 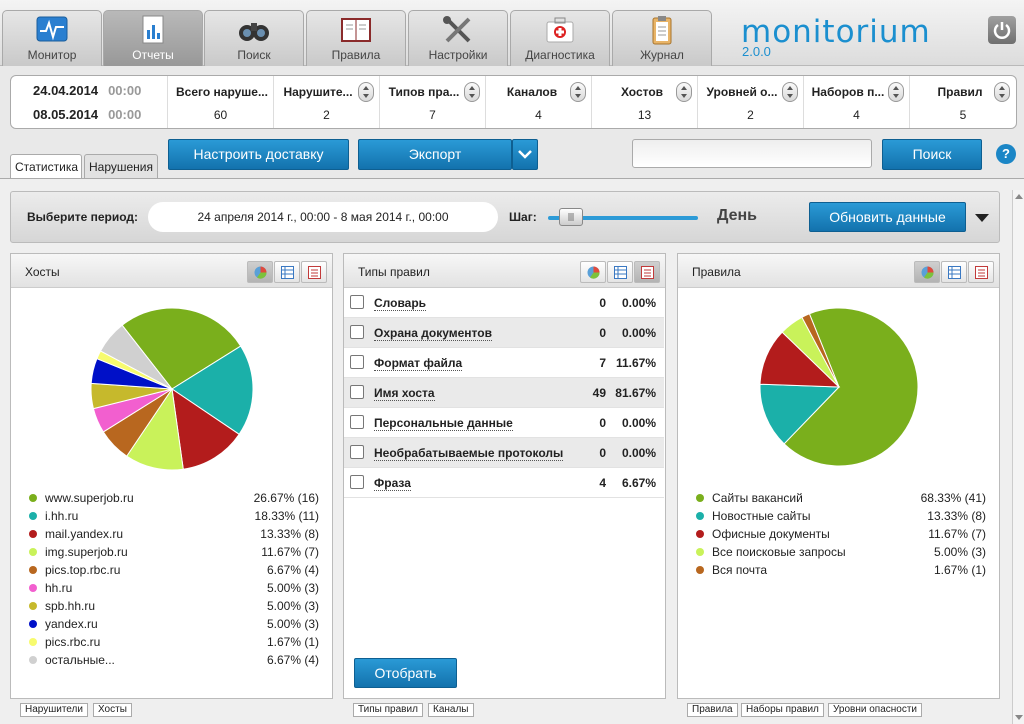 I want to click on search-input, so click(x=752, y=153).